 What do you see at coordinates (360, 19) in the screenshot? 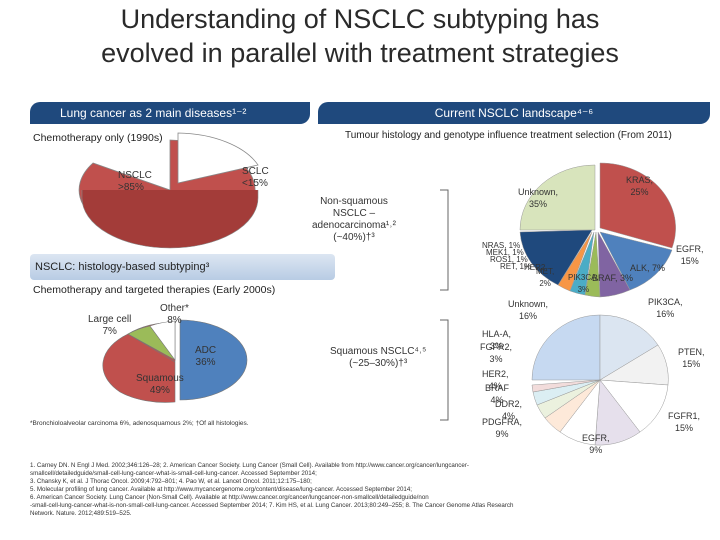
I see `title-line-1: Understanding of NSCLC subtyping has` at bounding box center [360, 19].